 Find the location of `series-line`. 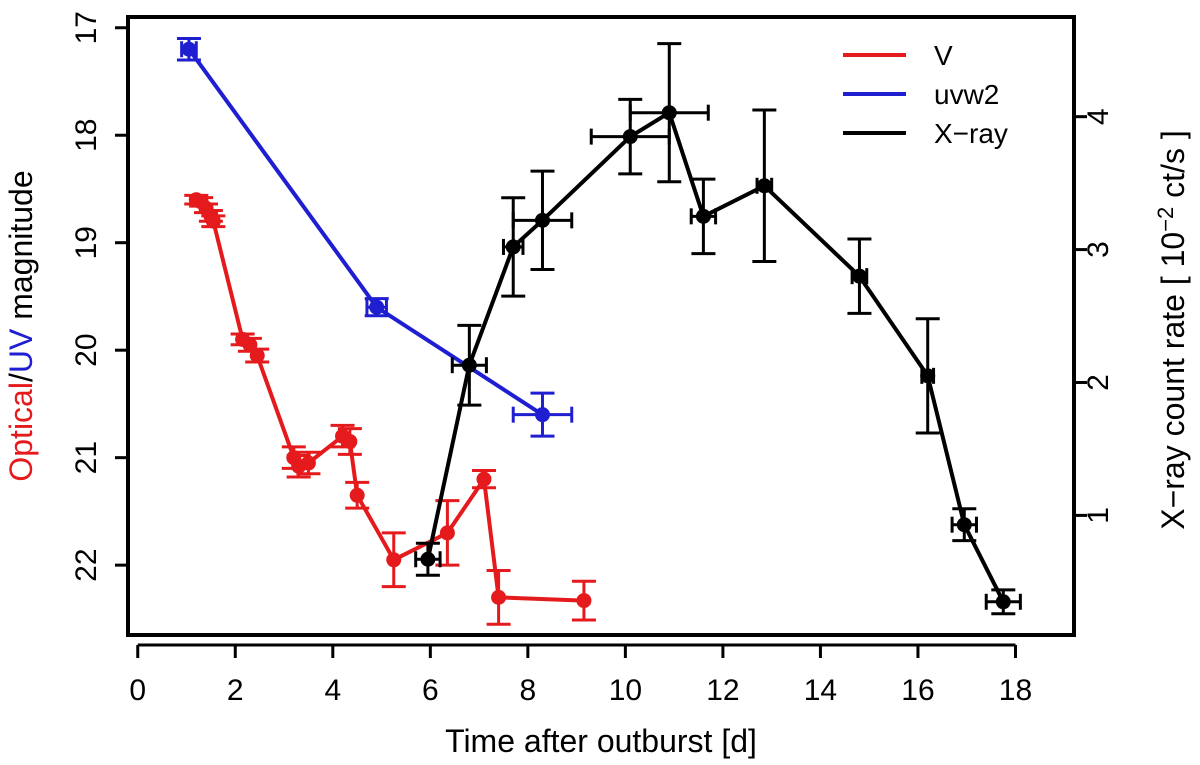

series-line is located at coordinates (365, 232).